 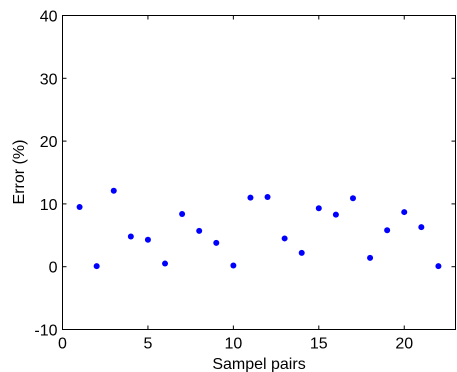 What do you see at coordinates (53, 268) in the screenshot?
I see `y-tick-label: 0` at bounding box center [53, 268].